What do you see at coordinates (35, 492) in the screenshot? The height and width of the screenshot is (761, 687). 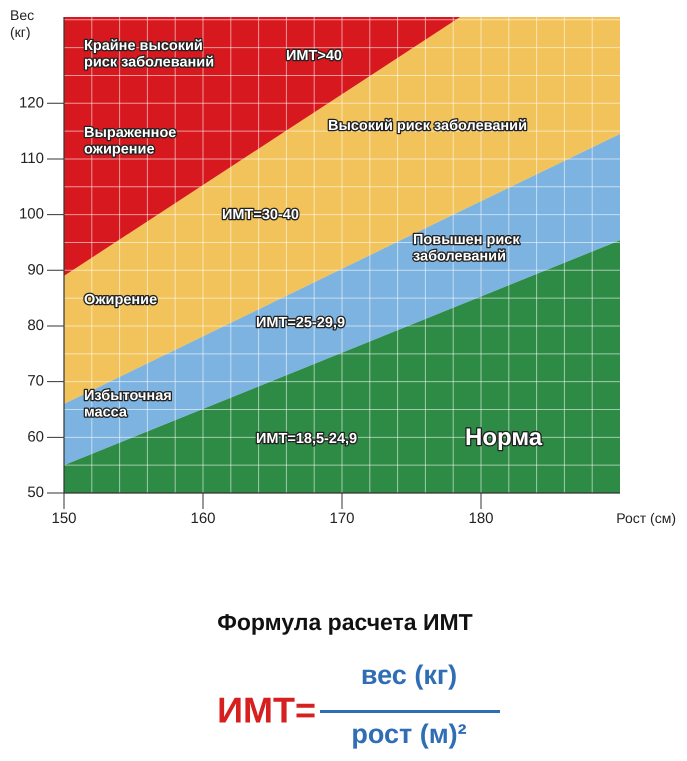 I see `y-tick-label: 50` at bounding box center [35, 492].